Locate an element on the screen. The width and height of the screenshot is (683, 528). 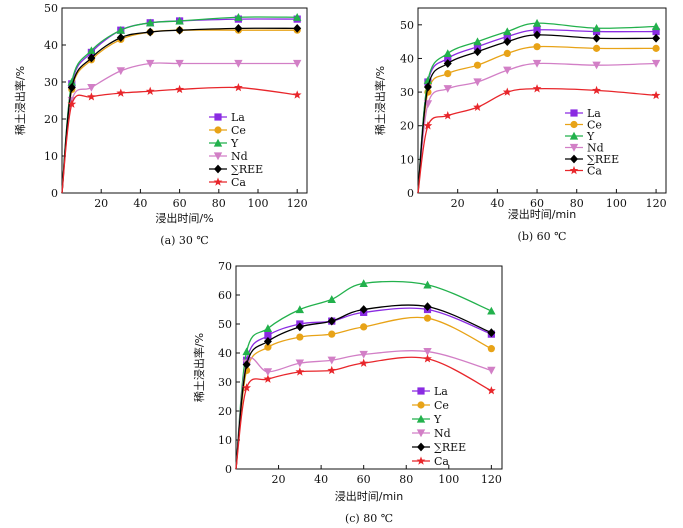
y-tick-label: 40 is located at coordinates (225, 353).